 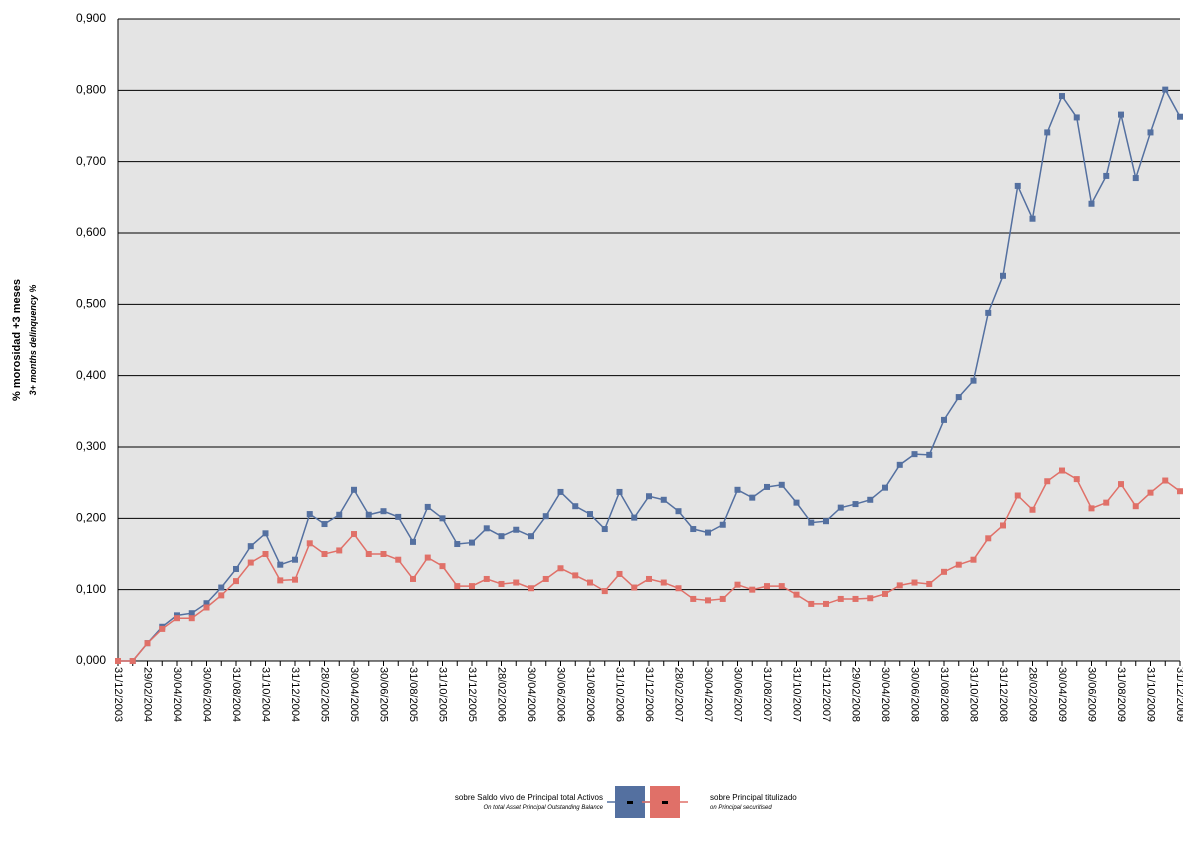 What do you see at coordinates (753, 797) in the screenshot?
I see `legend-label: sobre Principal titulizado` at bounding box center [753, 797].